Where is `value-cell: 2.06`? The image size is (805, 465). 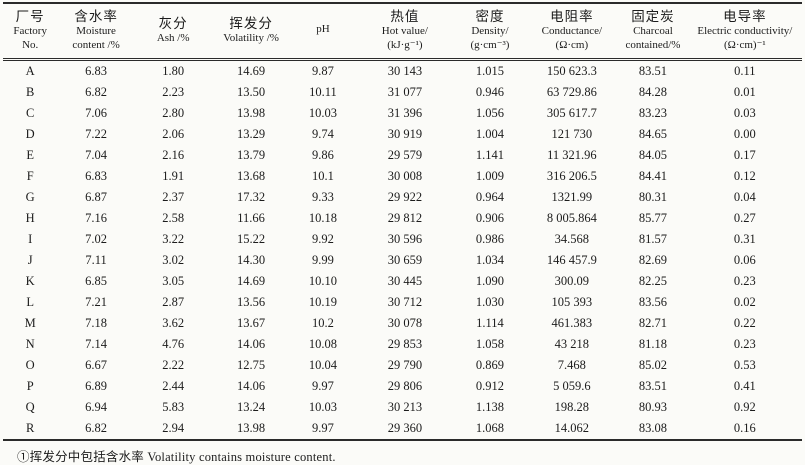 value-cell: 2.06 is located at coordinates (173, 134).